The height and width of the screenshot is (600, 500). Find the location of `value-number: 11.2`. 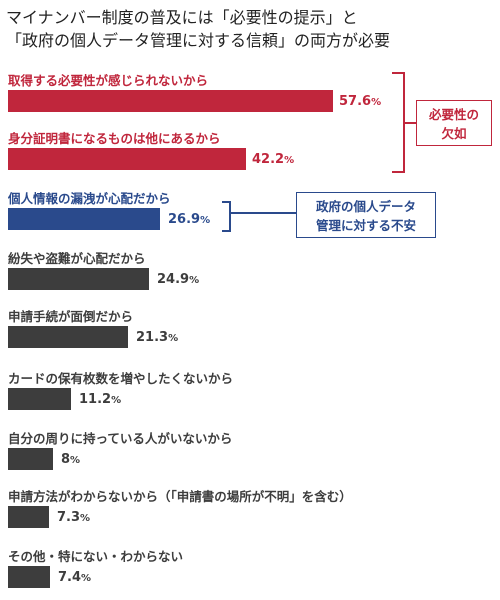

value-number: 11.2 is located at coordinates (95, 399).